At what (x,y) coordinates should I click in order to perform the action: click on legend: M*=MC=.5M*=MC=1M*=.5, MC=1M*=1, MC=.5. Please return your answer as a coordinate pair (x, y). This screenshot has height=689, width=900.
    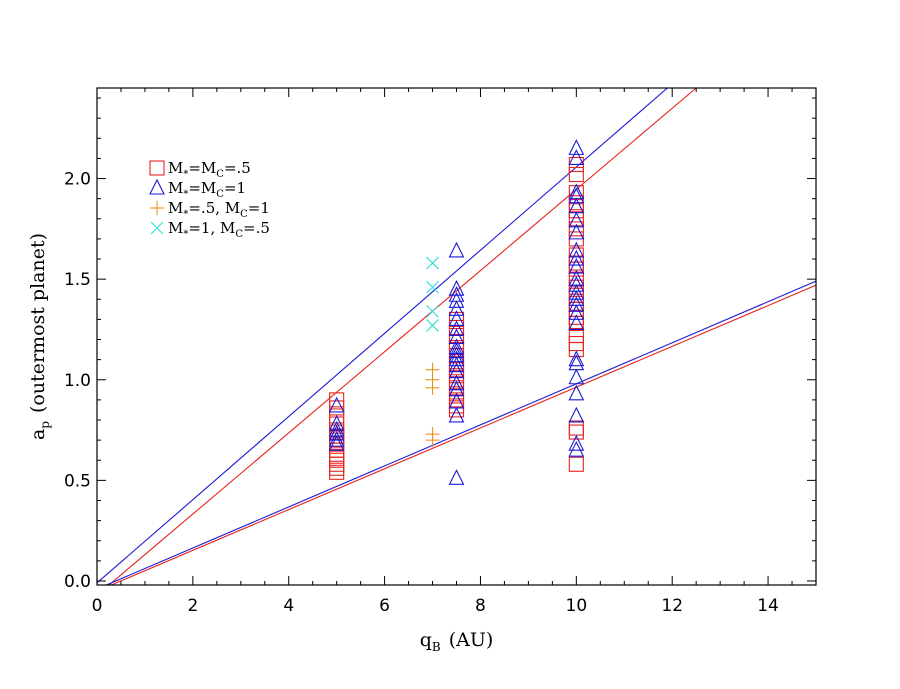
    Looking at the image, I should click on (209, 199).